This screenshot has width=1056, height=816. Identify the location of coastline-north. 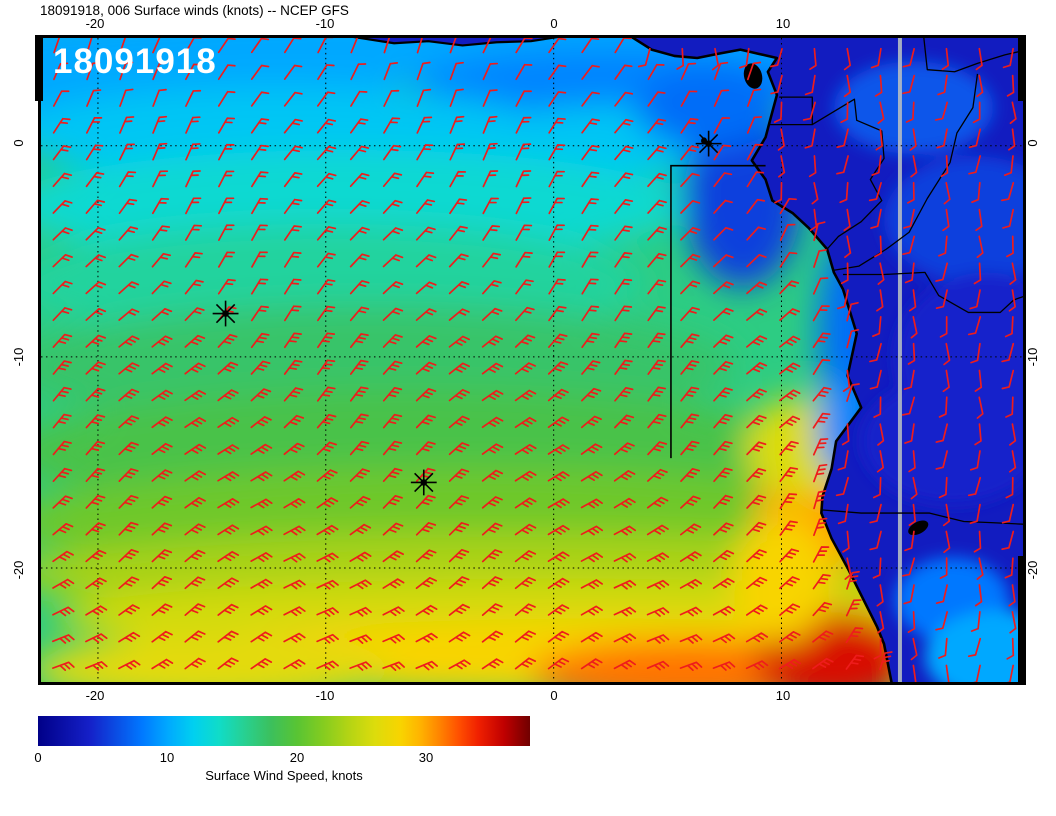
(456, 42).